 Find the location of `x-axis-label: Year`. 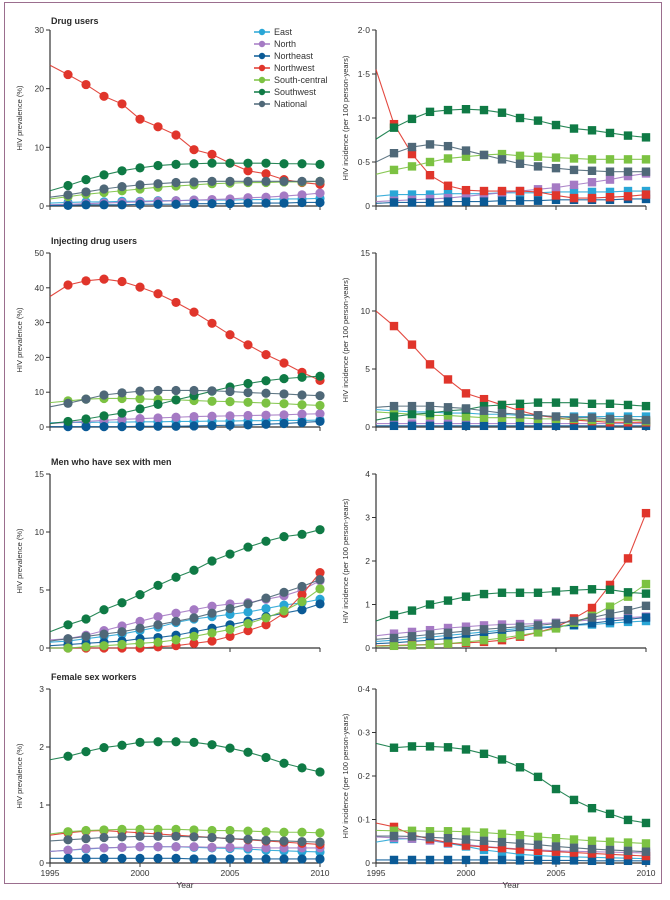

x-axis-label: Year is located at coordinates (510, 885).